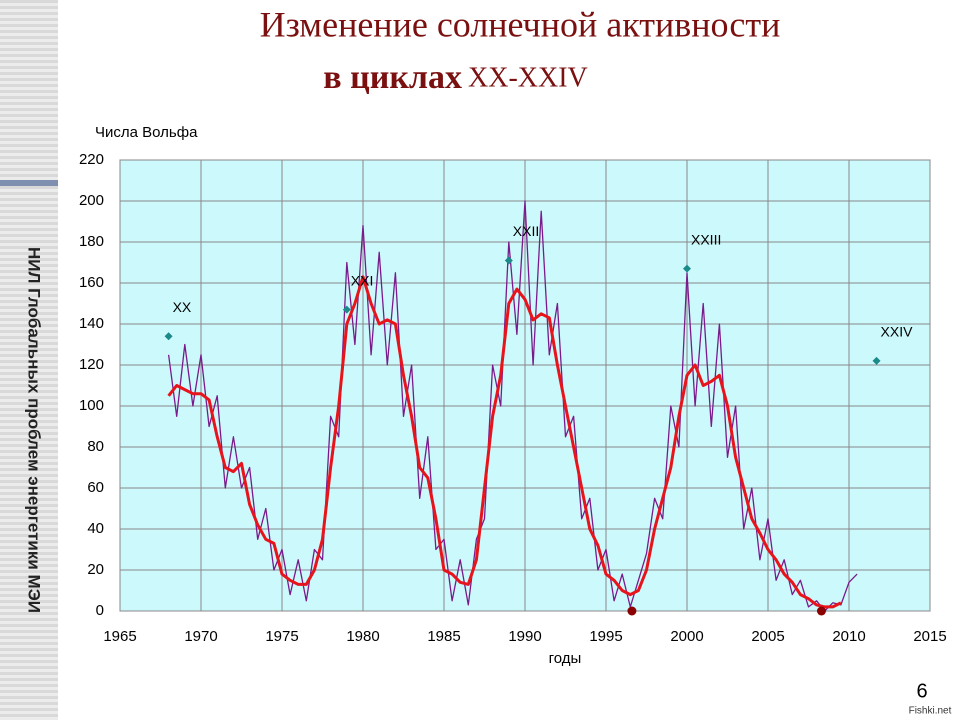  I want to click on y-tick-label: 140, so click(91, 323).